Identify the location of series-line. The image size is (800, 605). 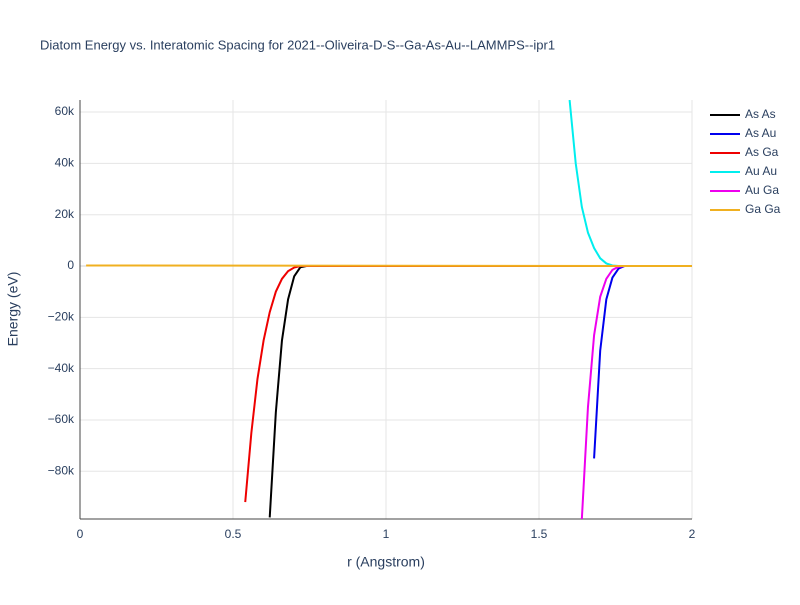
(389, 266).